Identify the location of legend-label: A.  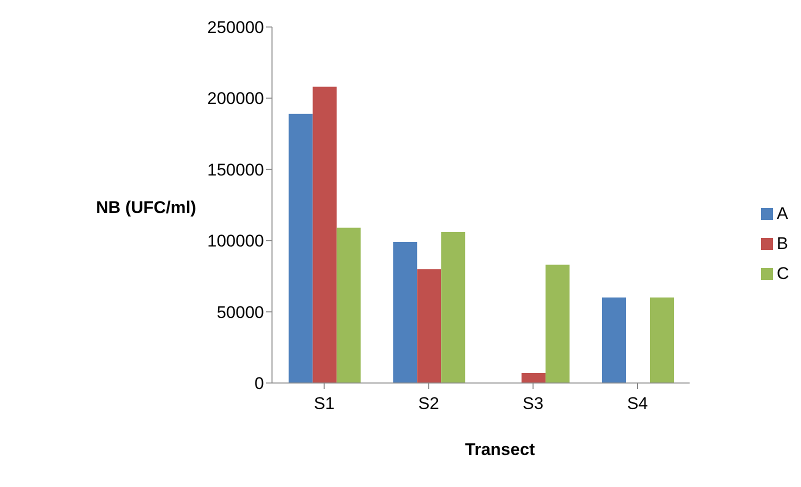
(782, 213).